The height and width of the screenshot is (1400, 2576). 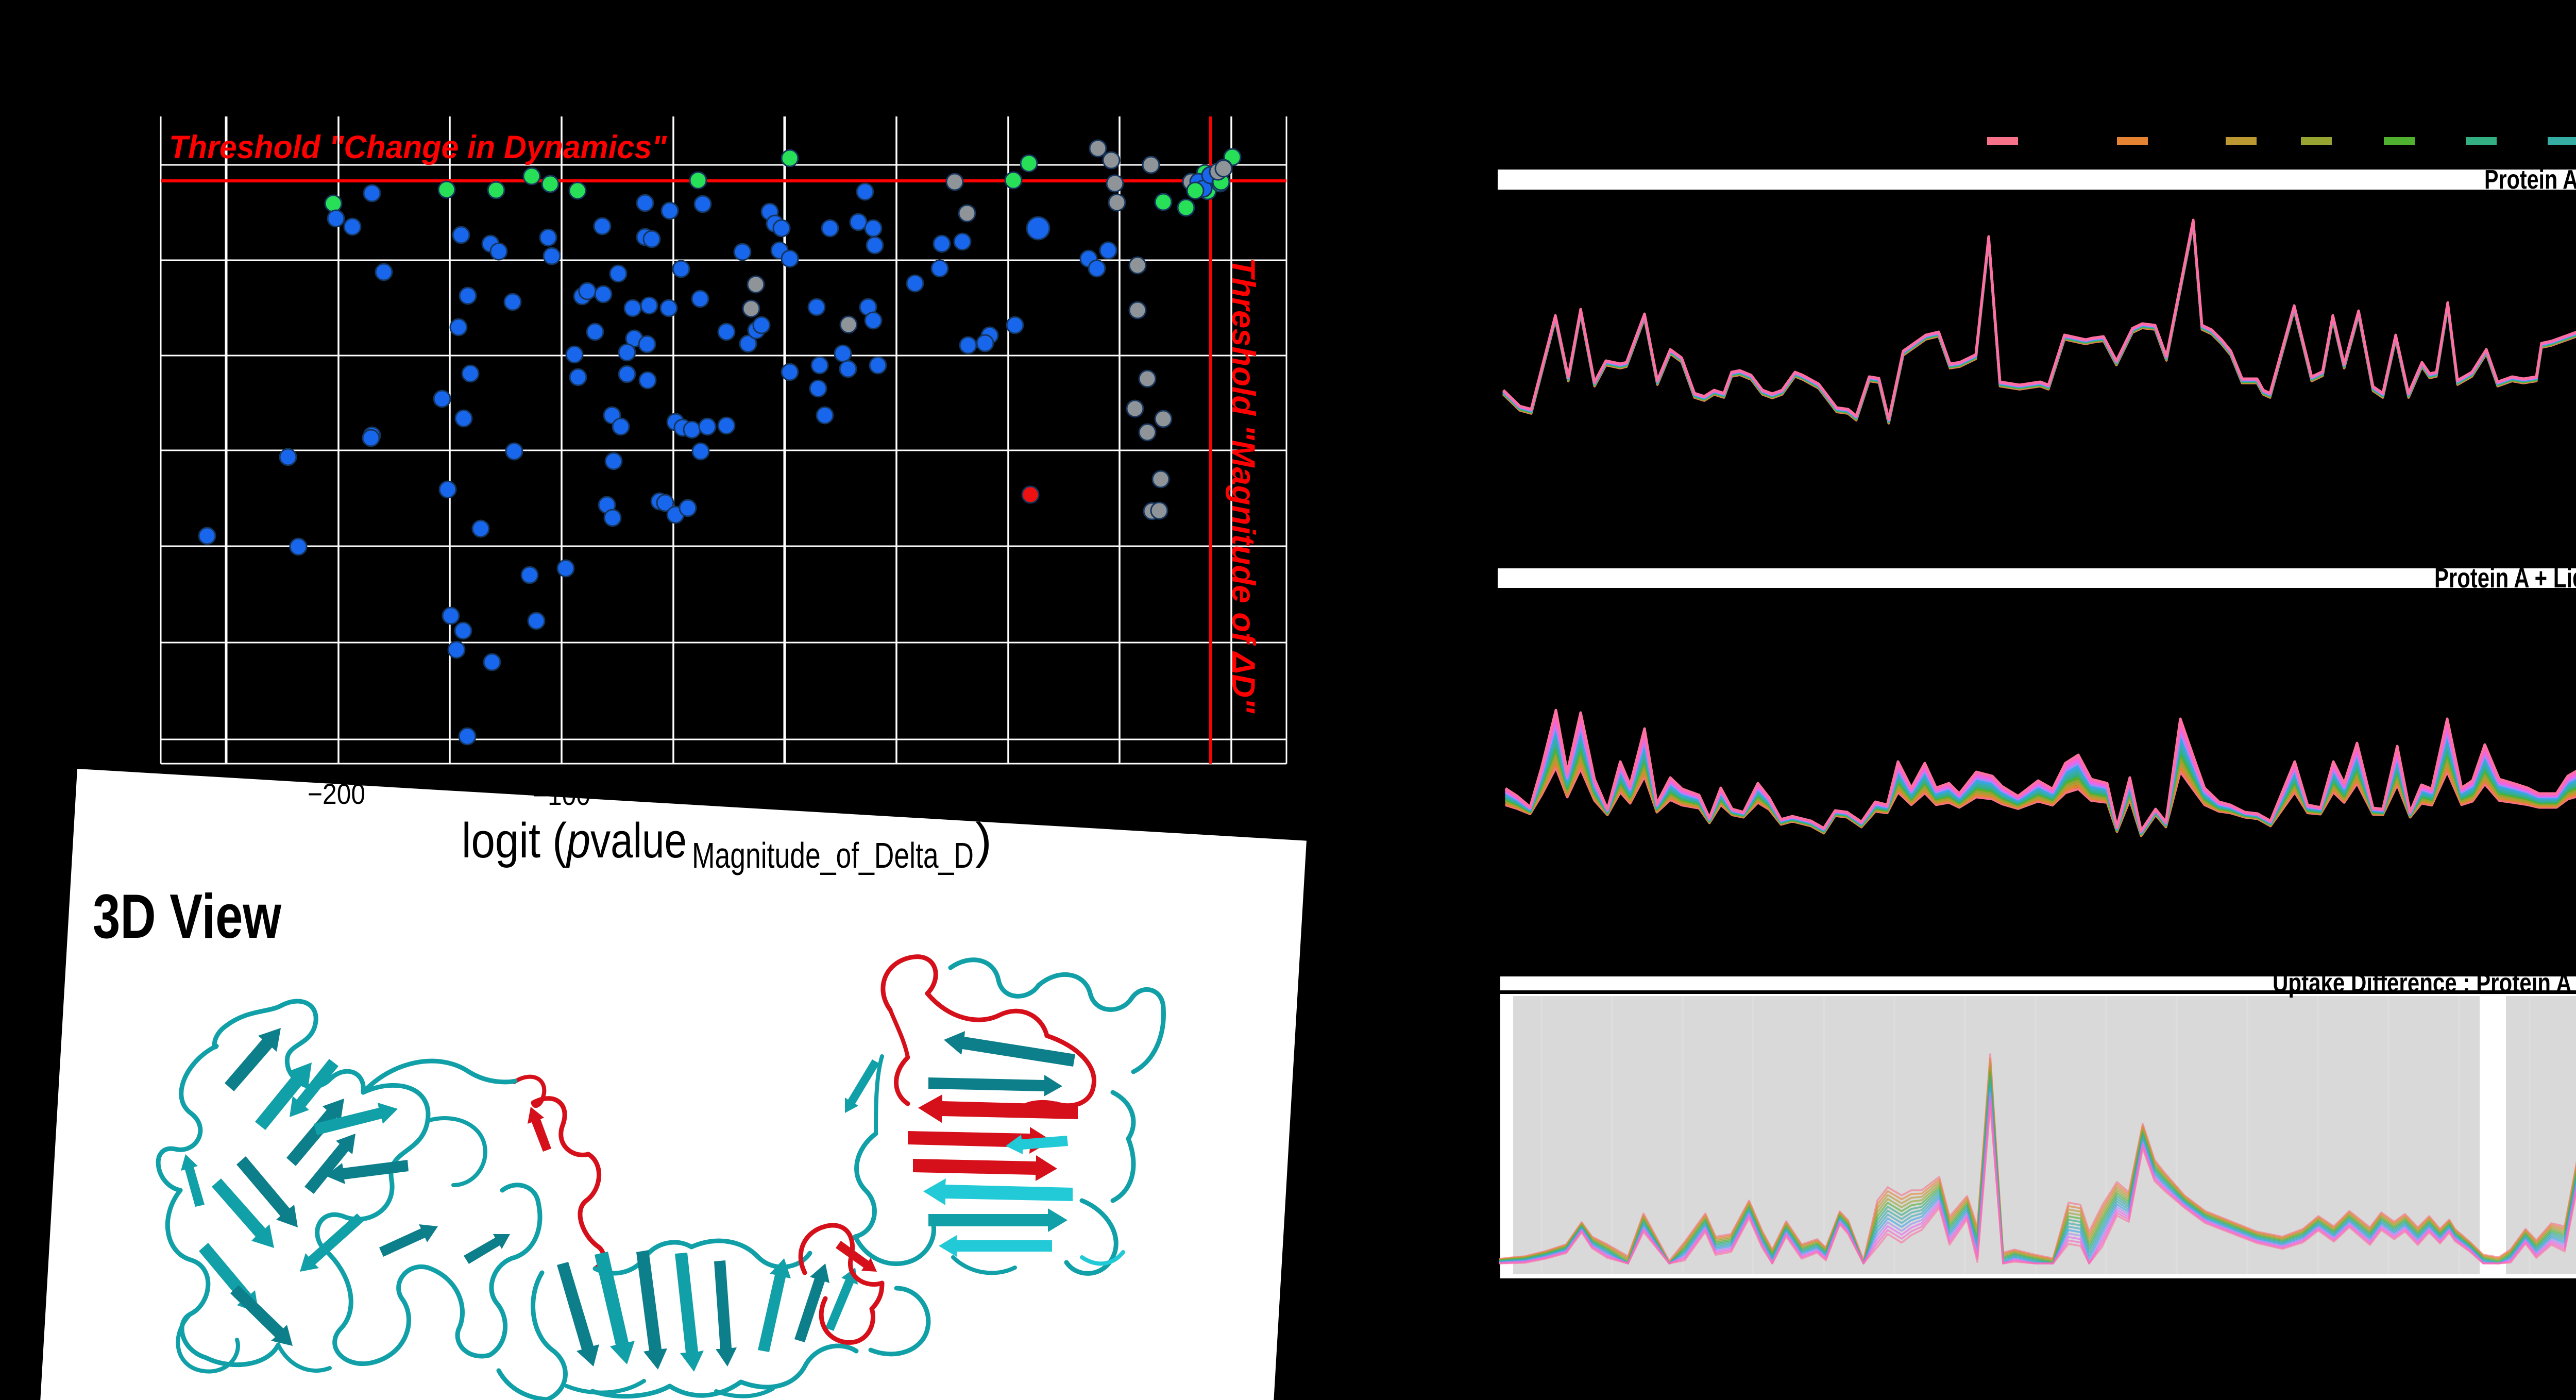 I want to click on svg-text: Threshold "Change in Dynamics", so click(x=418, y=147).